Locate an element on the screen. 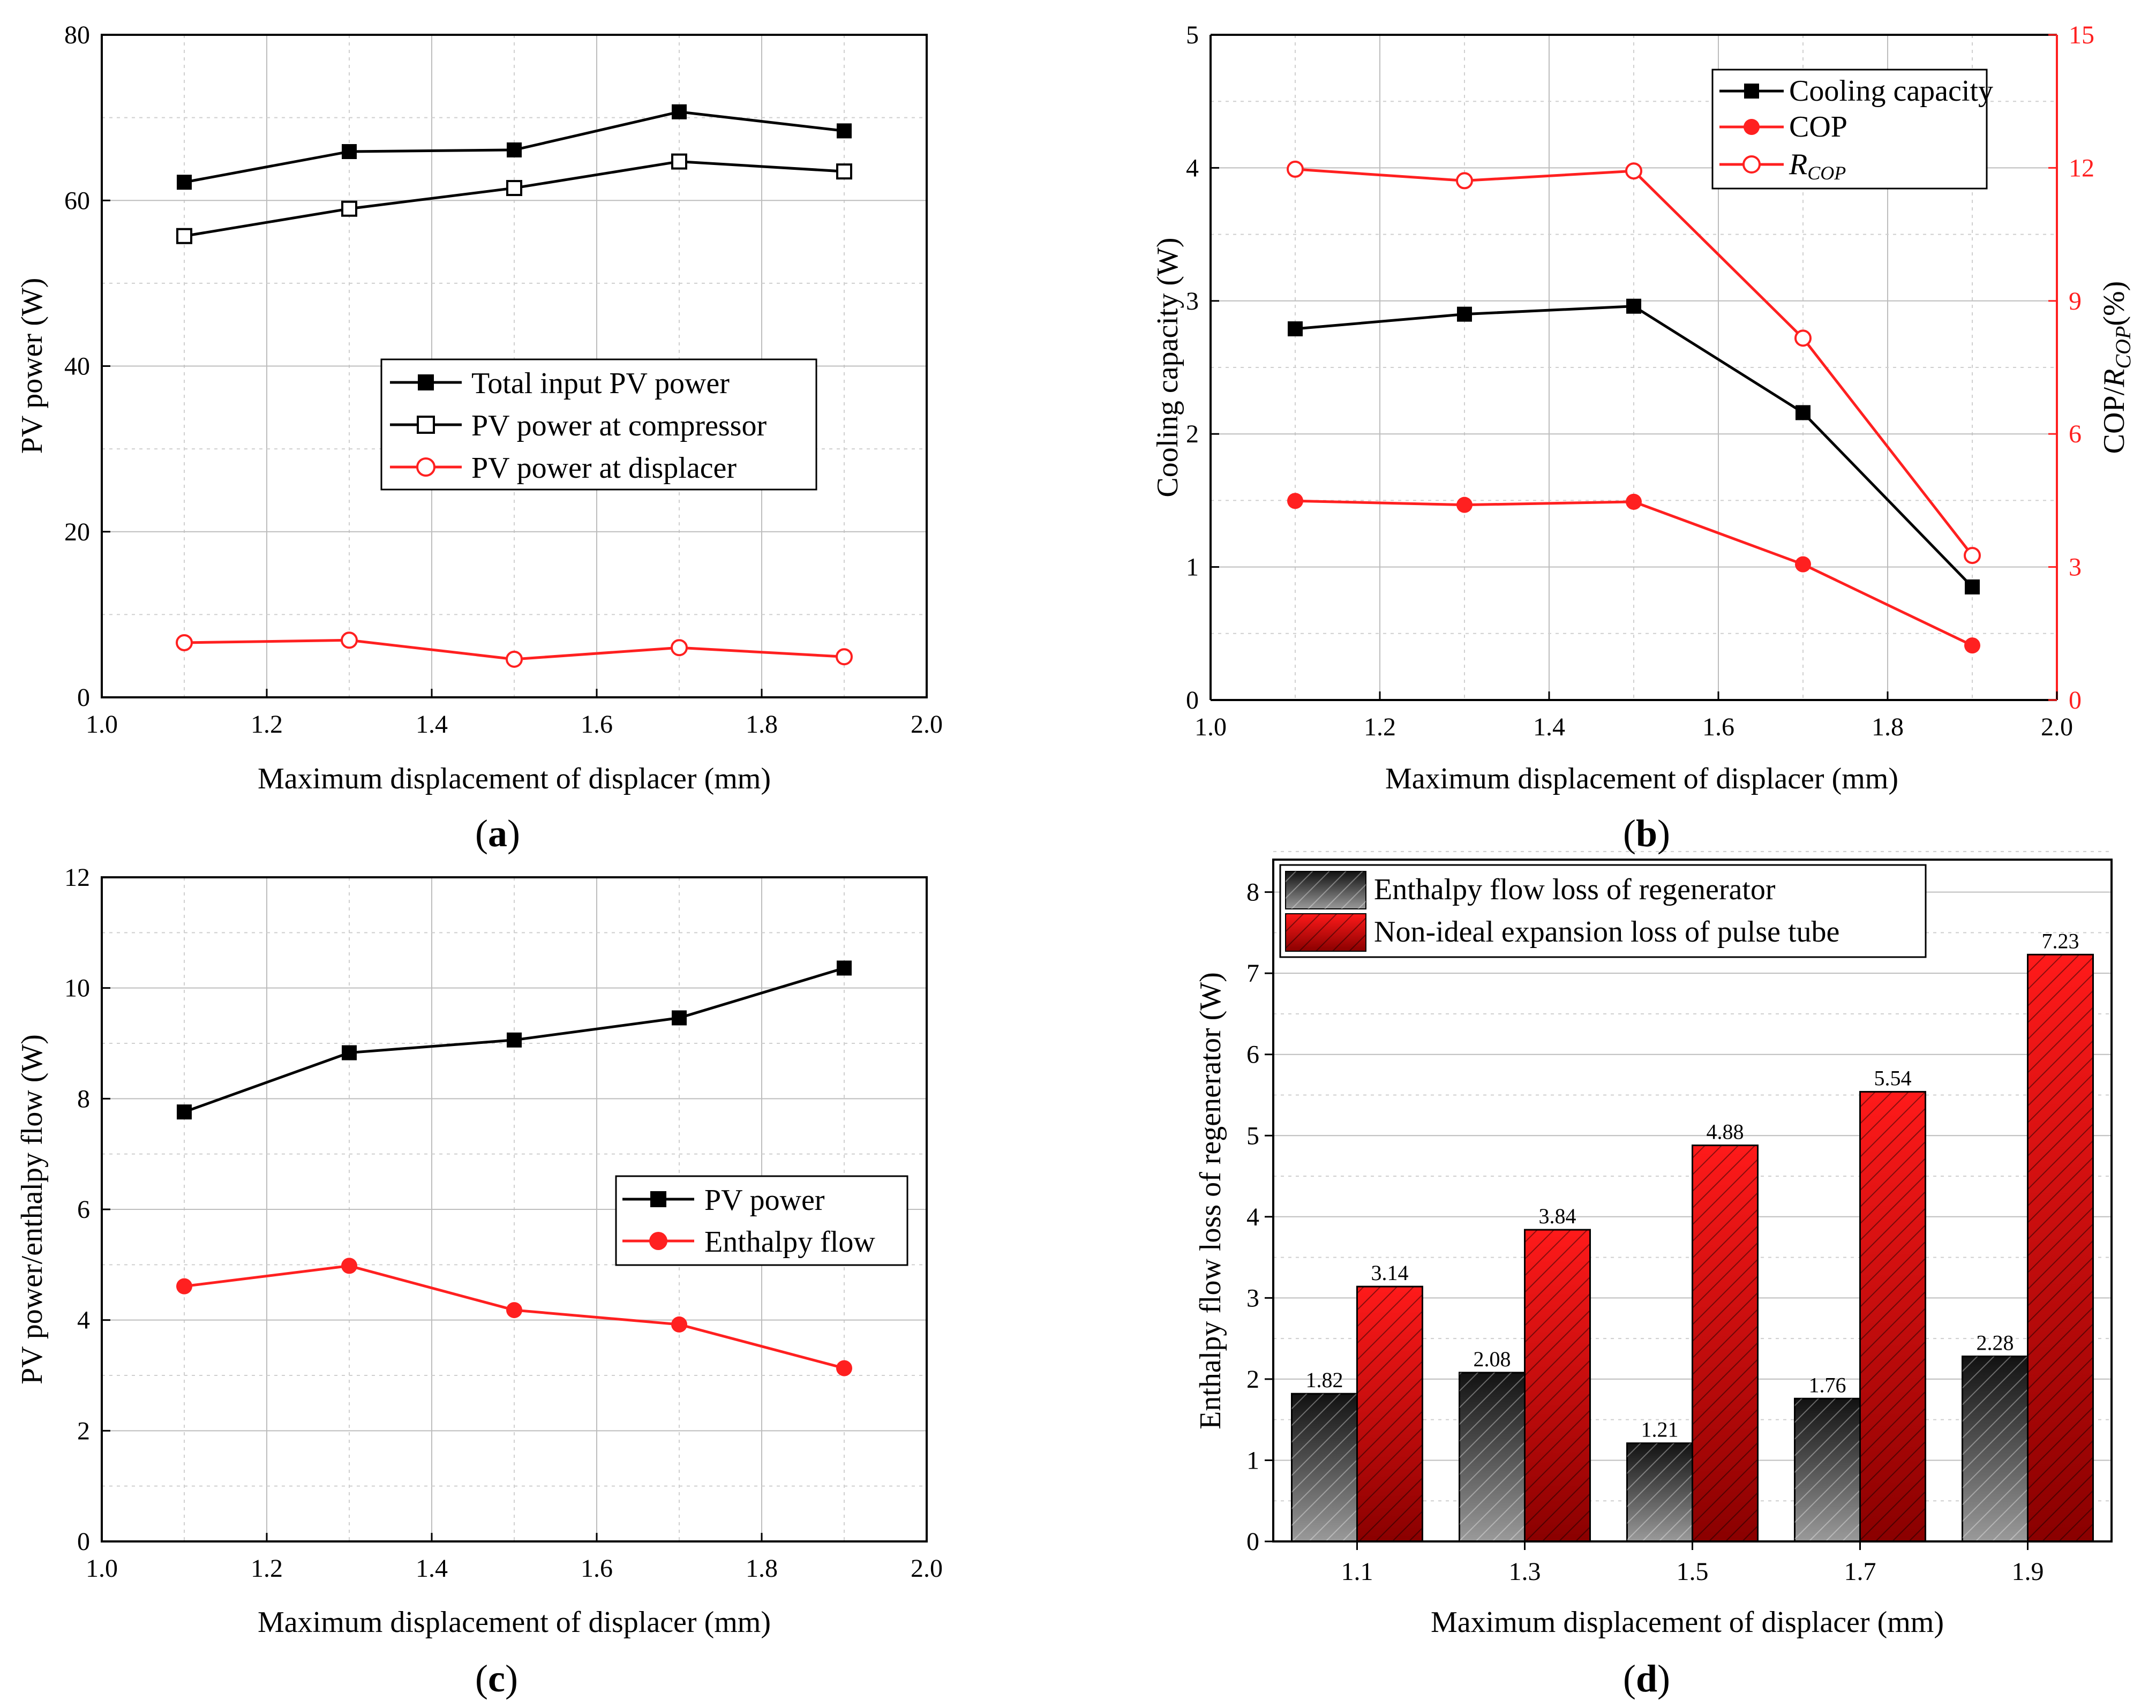 The height and width of the screenshot is (1708, 2156). panel-label-b: (b) is located at coordinates (1646, 833).